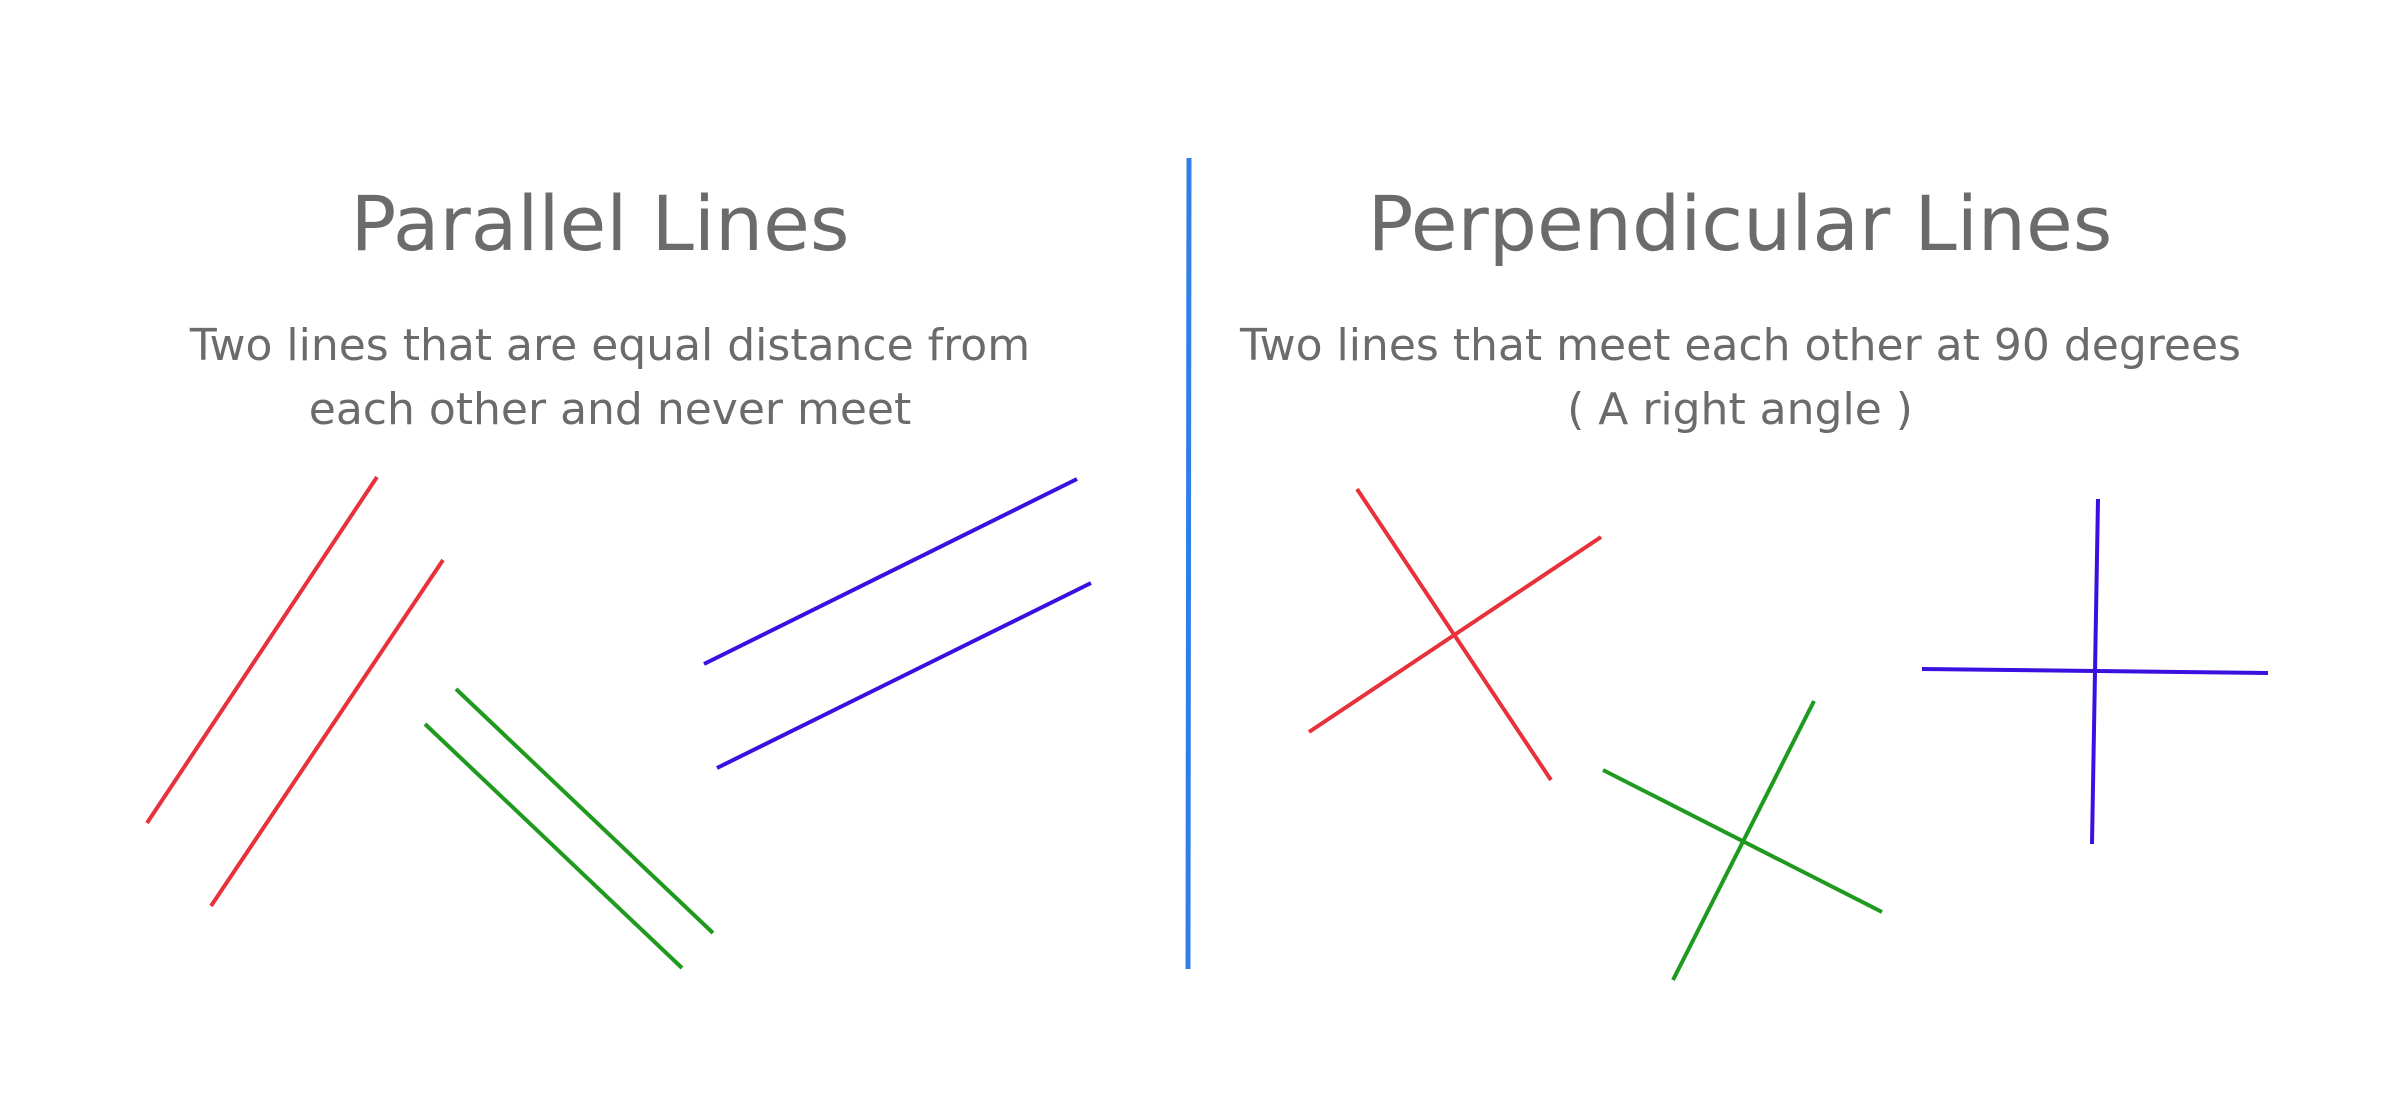  I want to click on parallel-green-pair, so click(569, 828).